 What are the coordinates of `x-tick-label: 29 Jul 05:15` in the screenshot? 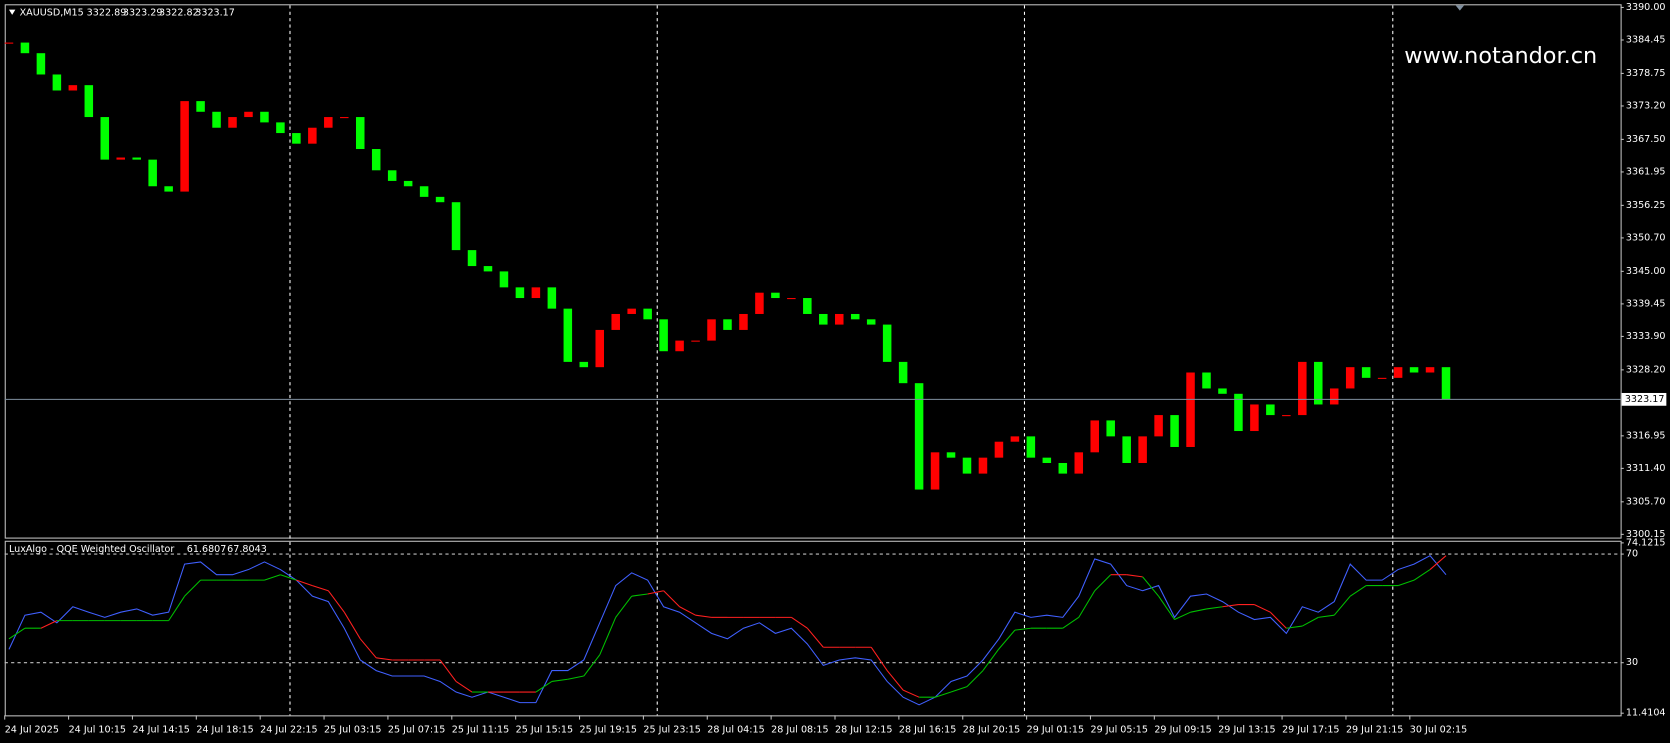 It's located at (1118, 730).